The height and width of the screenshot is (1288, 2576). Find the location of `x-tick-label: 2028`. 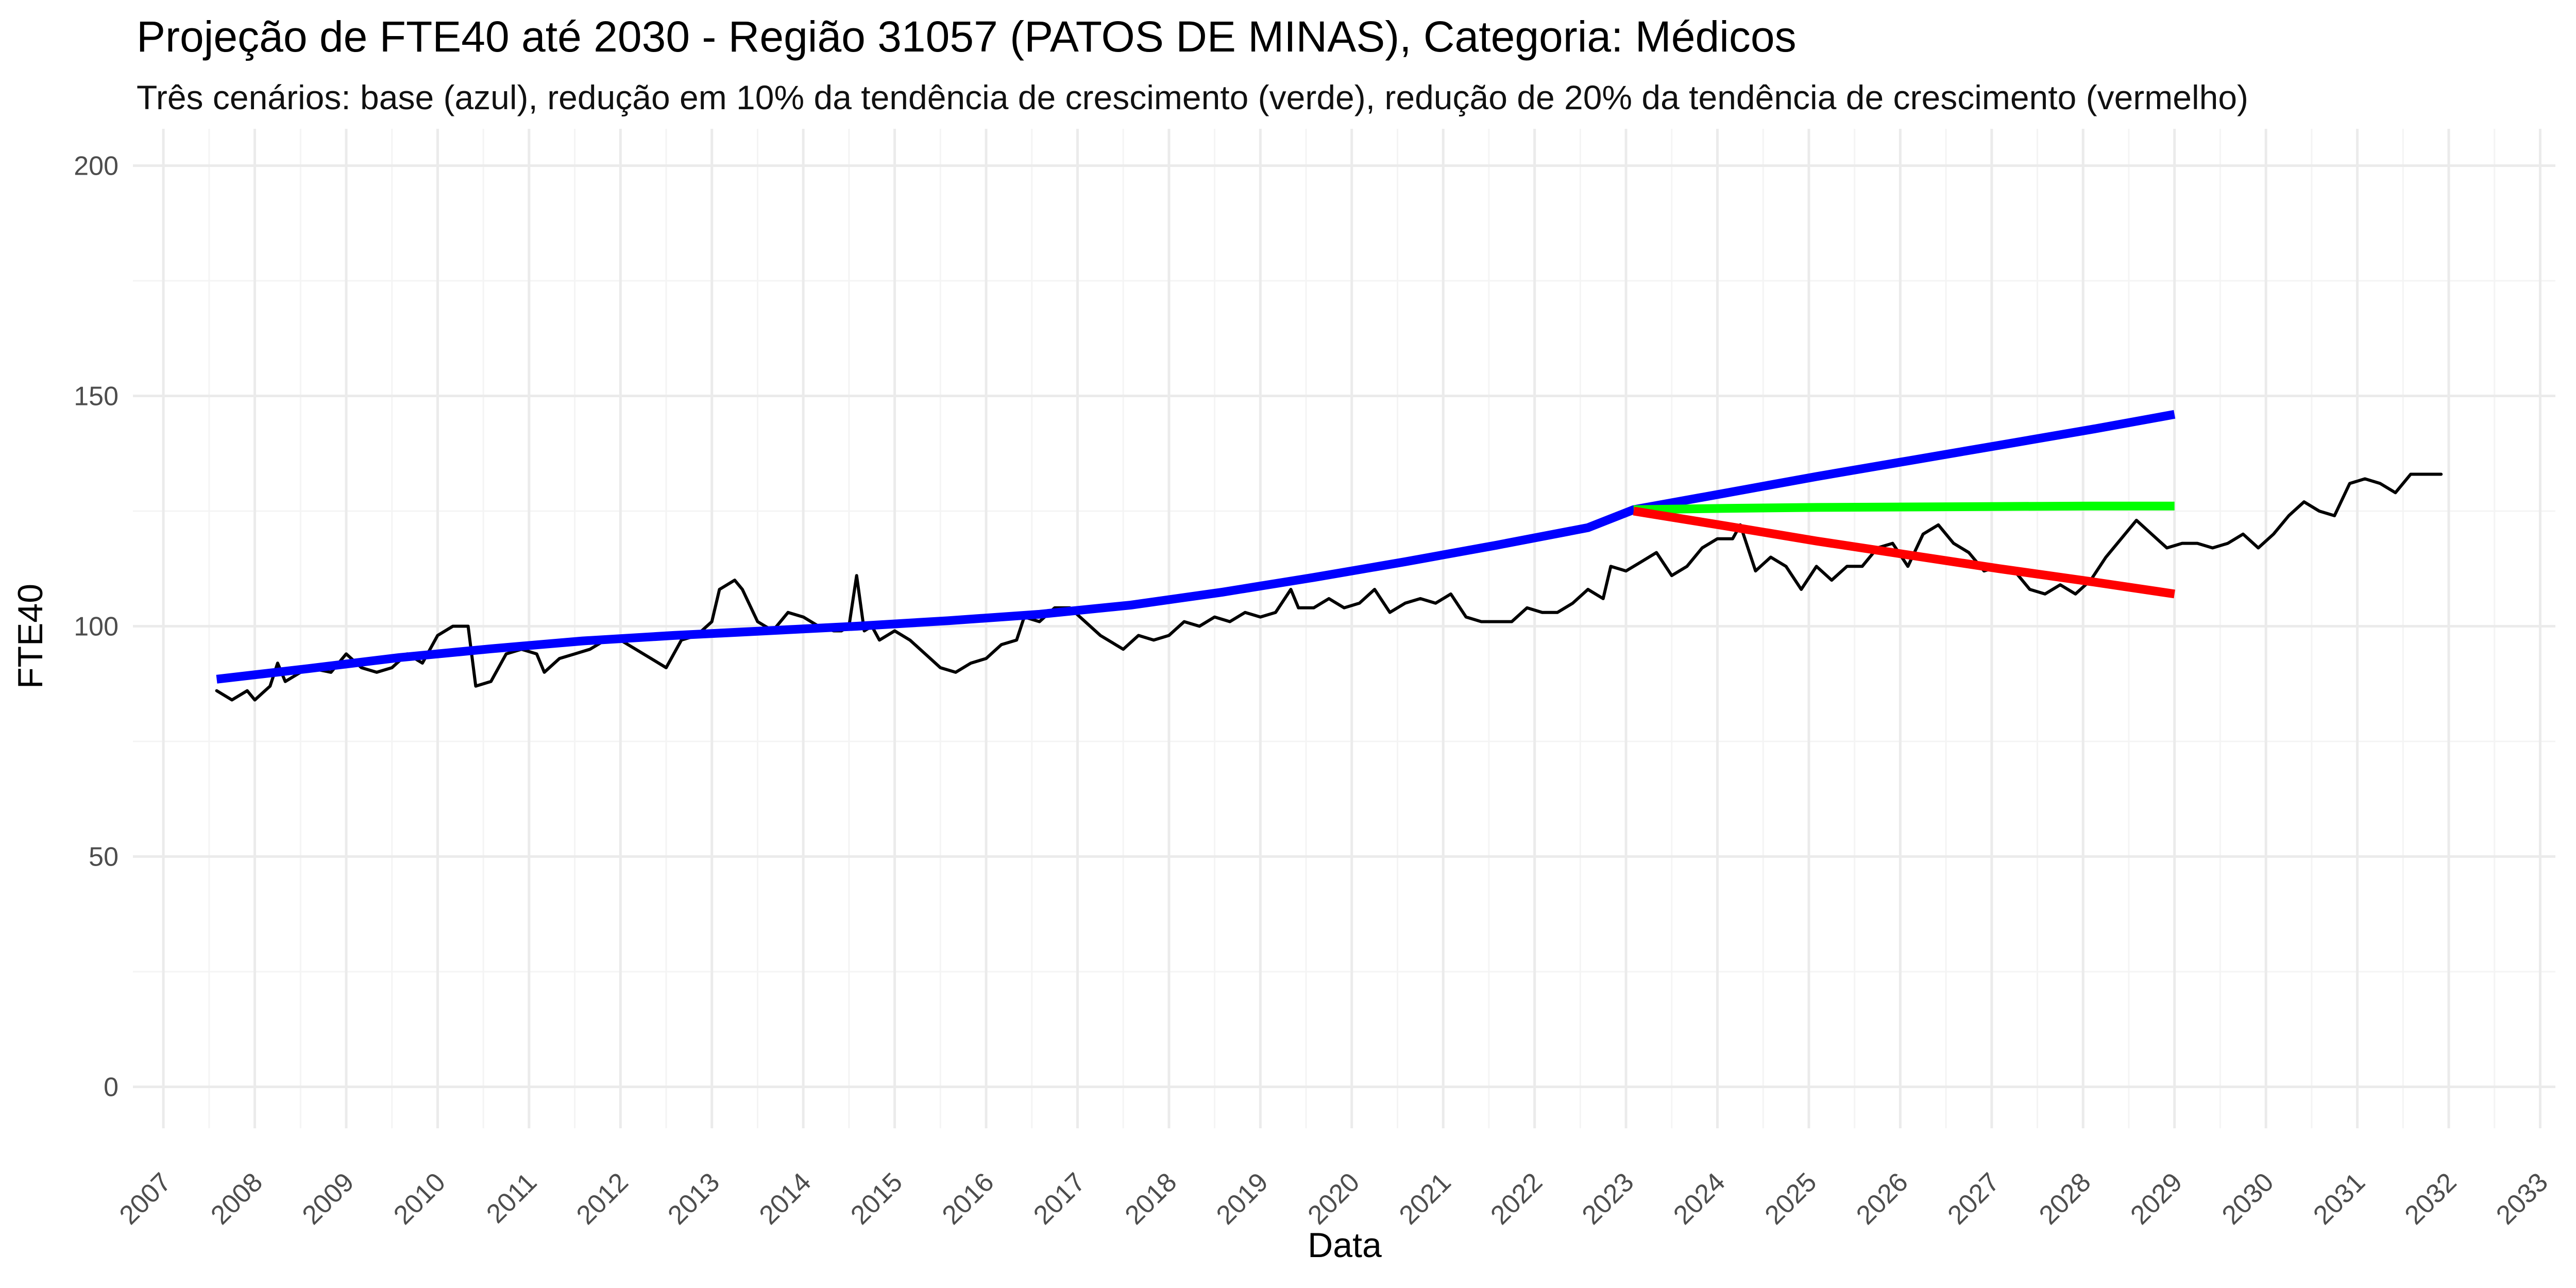

x-tick-label: 2028 is located at coordinates (2065, 1198).